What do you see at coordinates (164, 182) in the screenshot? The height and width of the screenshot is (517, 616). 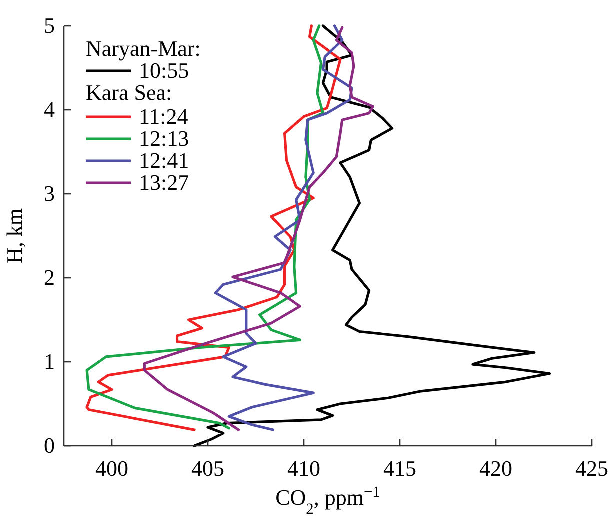 I see `legend-label: 13:27` at bounding box center [164, 182].